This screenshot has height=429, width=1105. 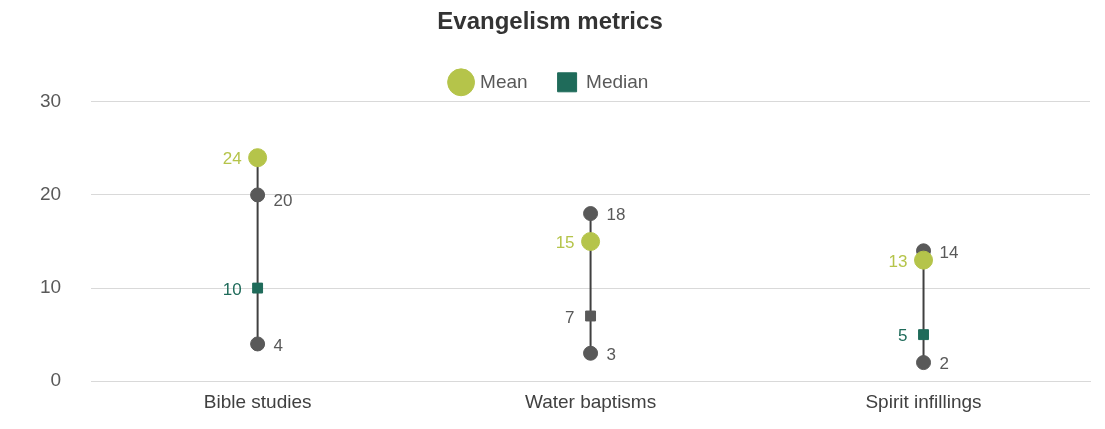 I want to click on data-label: 13, so click(x=898, y=261).